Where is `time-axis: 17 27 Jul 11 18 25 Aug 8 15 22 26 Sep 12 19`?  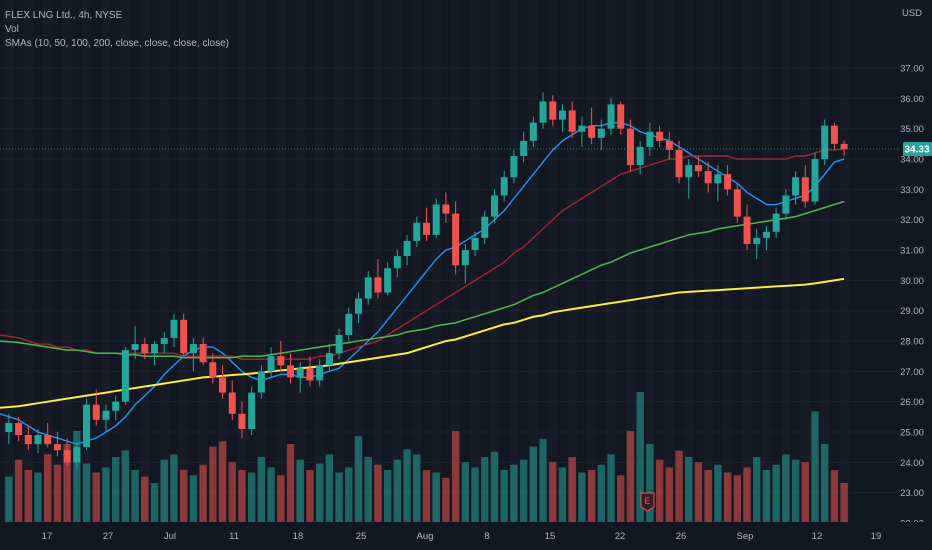 time-axis: 17 27 Jul 11 18 25 Aug 8 15 22 26 Sep 12 19 is located at coordinates (466, 536).